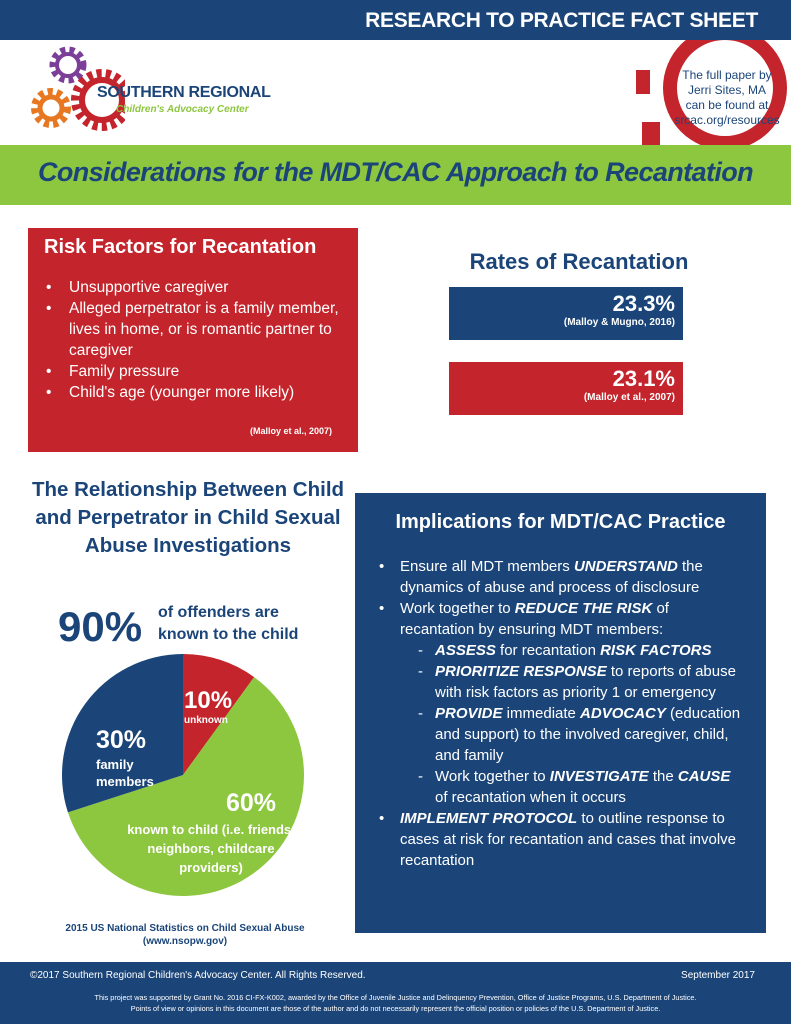 This screenshot has height=1024, width=791. What do you see at coordinates (228, 624) in the screenshot?
I see `offender-stat-label: of offenders are known to the child` at bounding box center [228, 624].